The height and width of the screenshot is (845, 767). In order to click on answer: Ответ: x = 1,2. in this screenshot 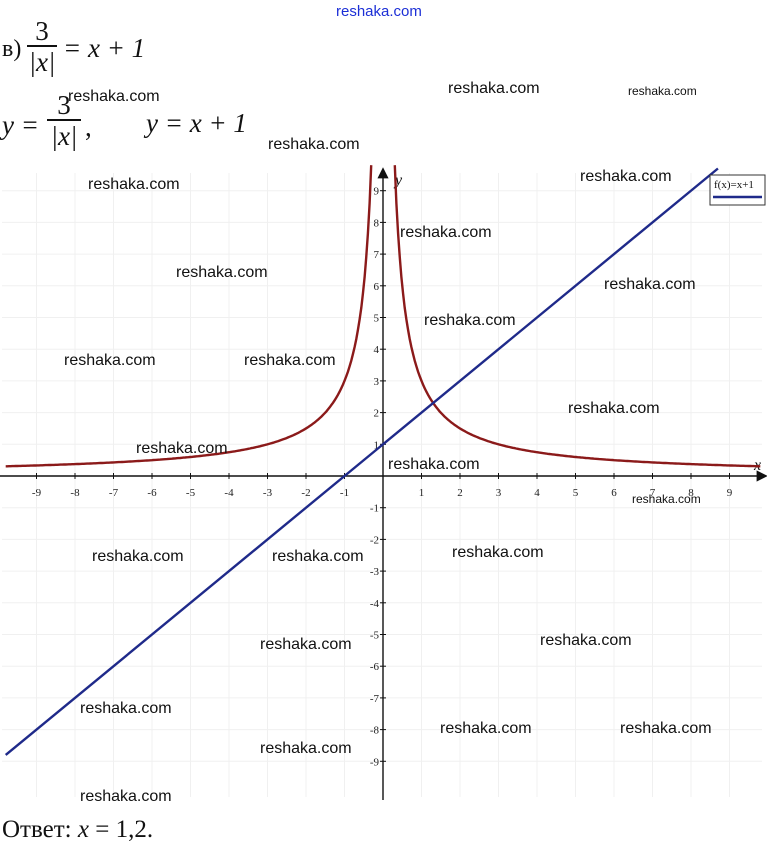, I will do `click(77, 830)`.